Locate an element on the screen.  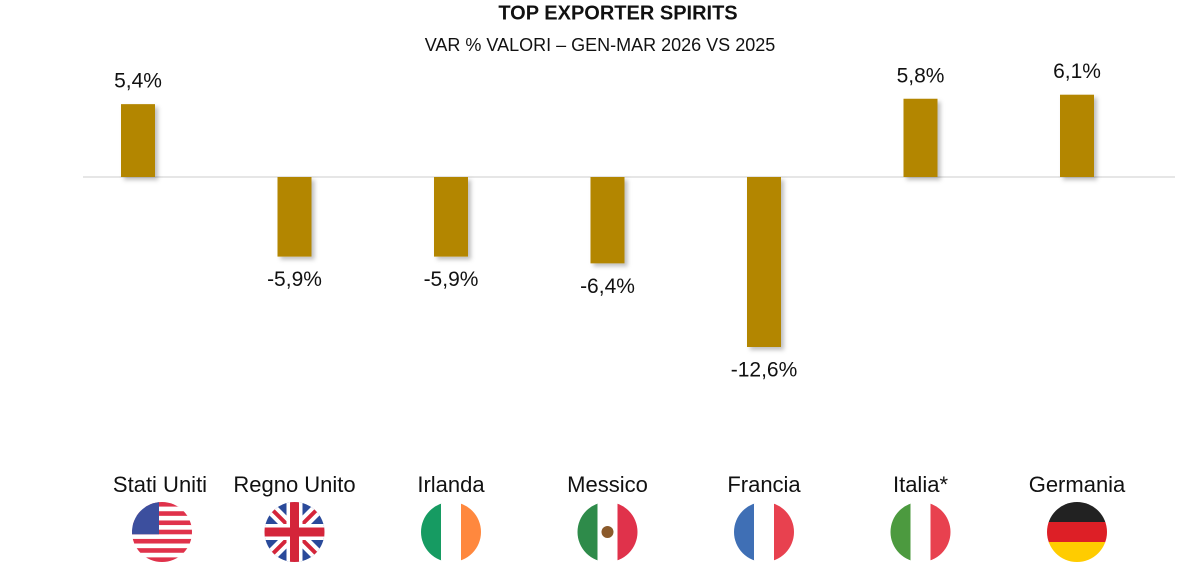
category-label: Irlanda is located at coordinates (451, 484).